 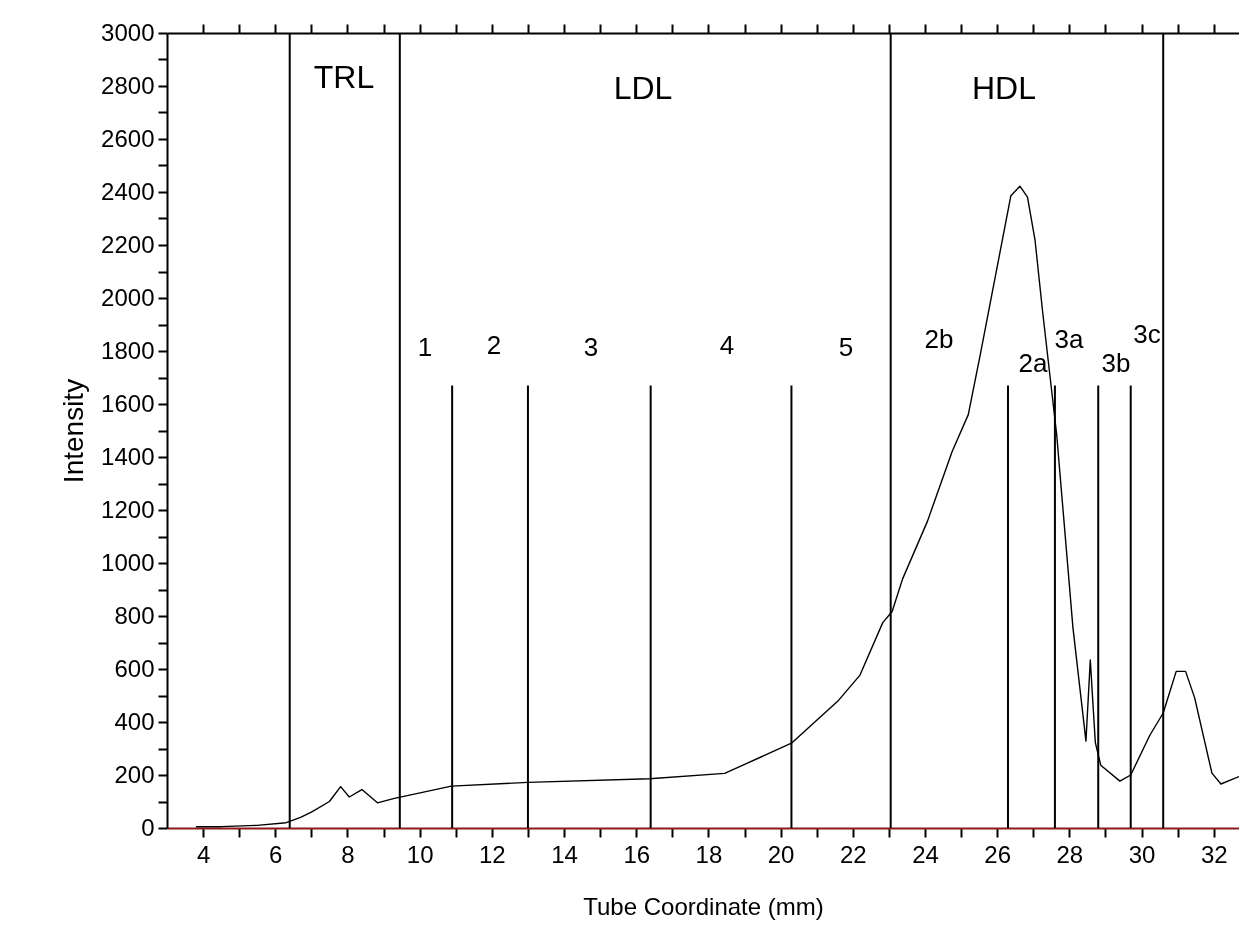 I want to click on annotation: 2a, so click(x=1033, y=363).